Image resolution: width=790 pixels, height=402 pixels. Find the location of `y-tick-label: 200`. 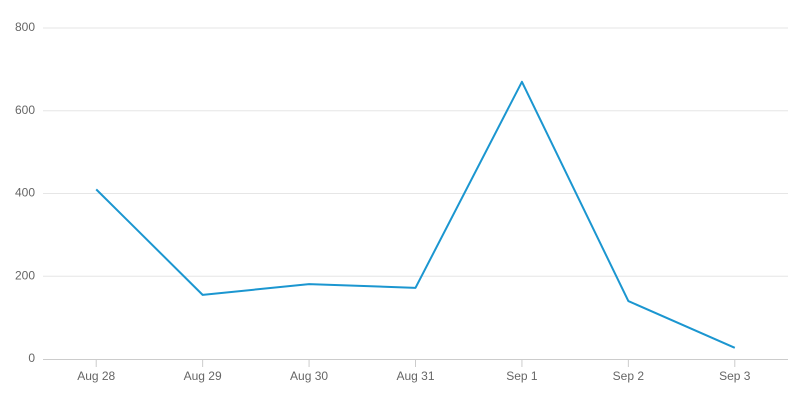

y-tick-label: 200 is located at coordinates (25, 275).